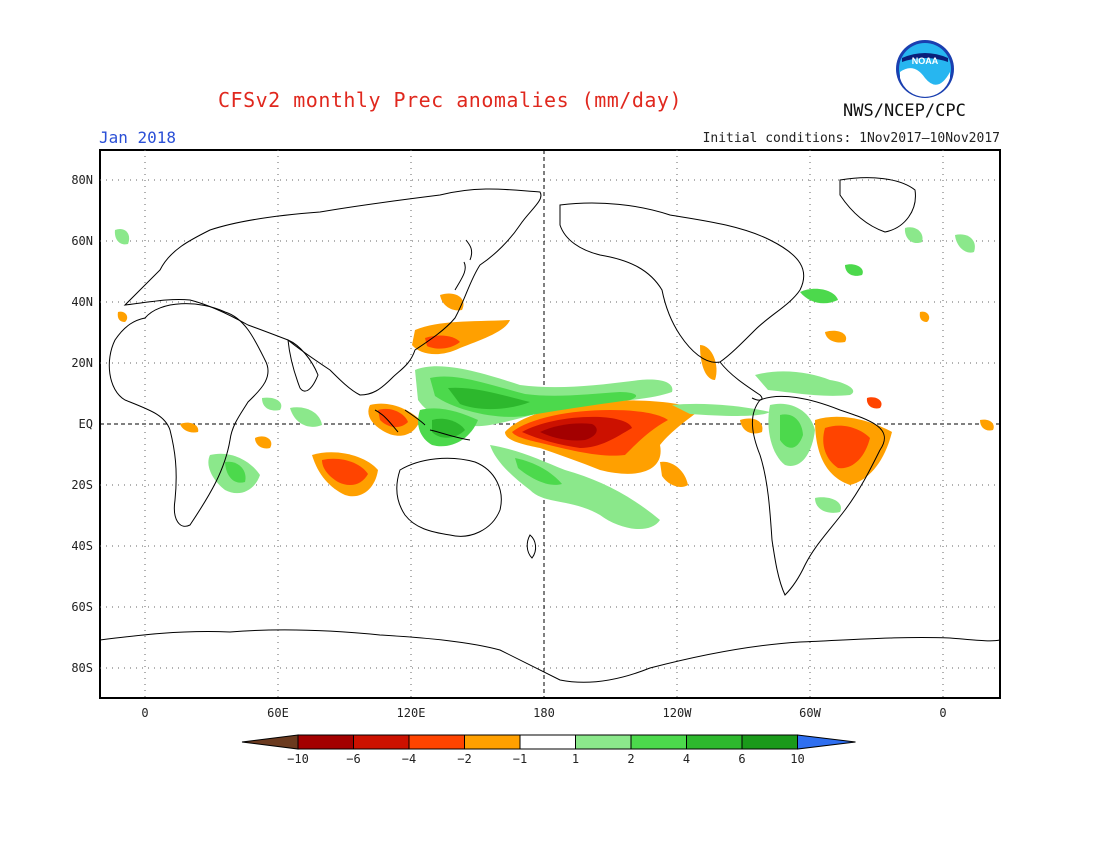  What do you see at coordinates (82, 302) in the screenshot?
I see `lat-label: 40N` at bounding box center [82, 302].